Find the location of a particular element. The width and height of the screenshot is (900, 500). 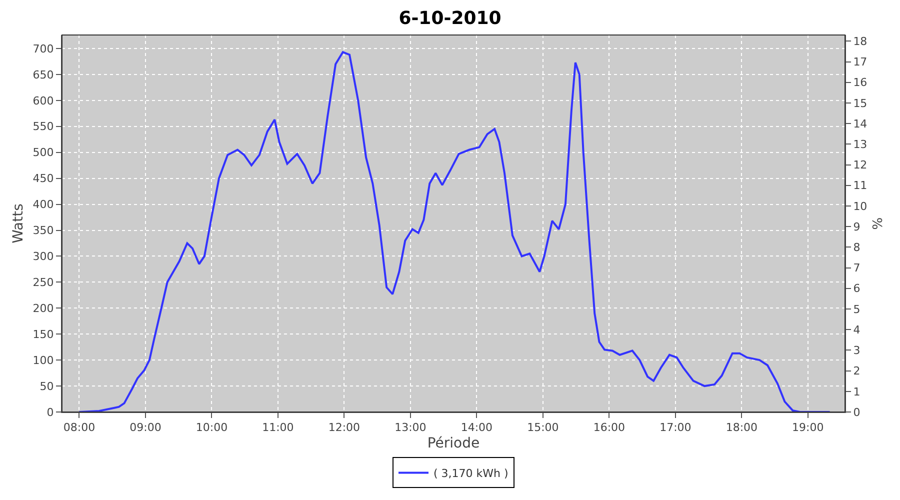

y-tick-label: 700 is located at coordinates (43, 49).